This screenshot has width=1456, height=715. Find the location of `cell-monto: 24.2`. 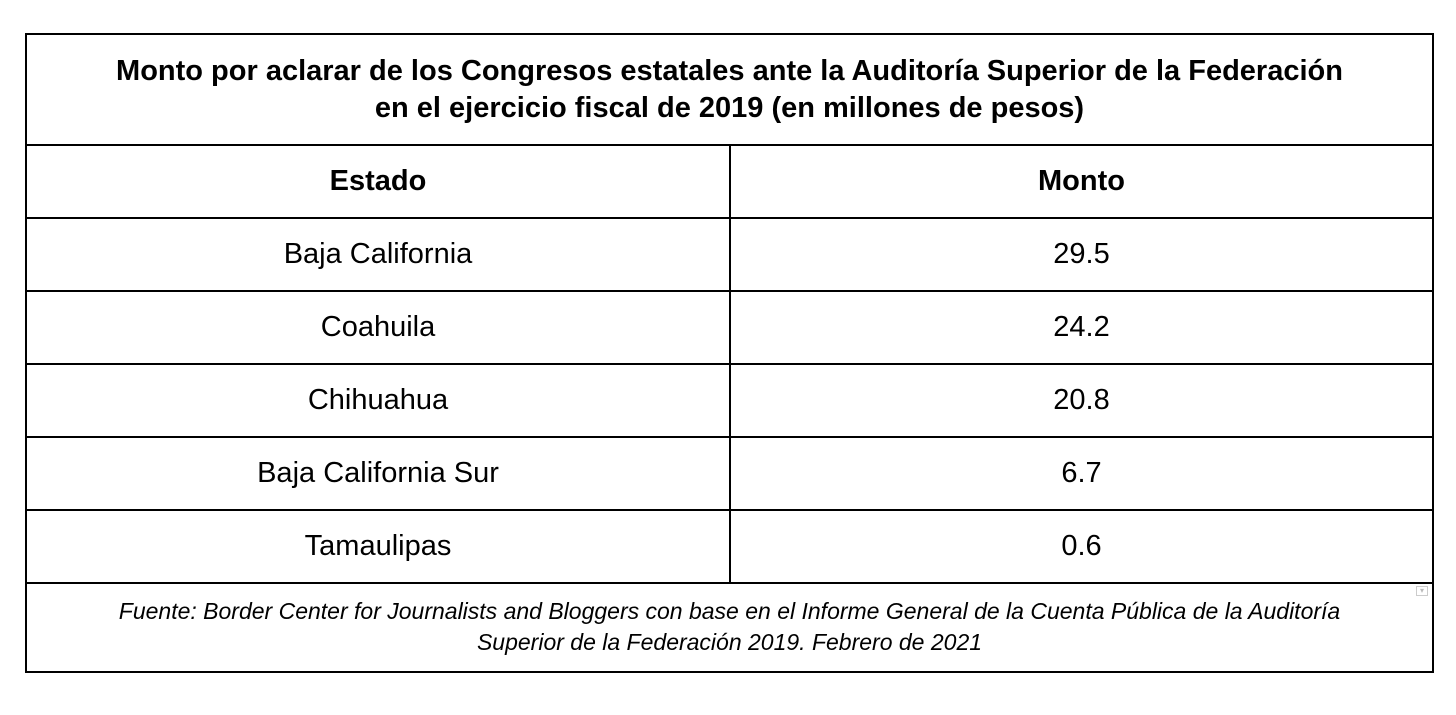

cell-monto: 24.2 is located at coordinates (1081, 327).